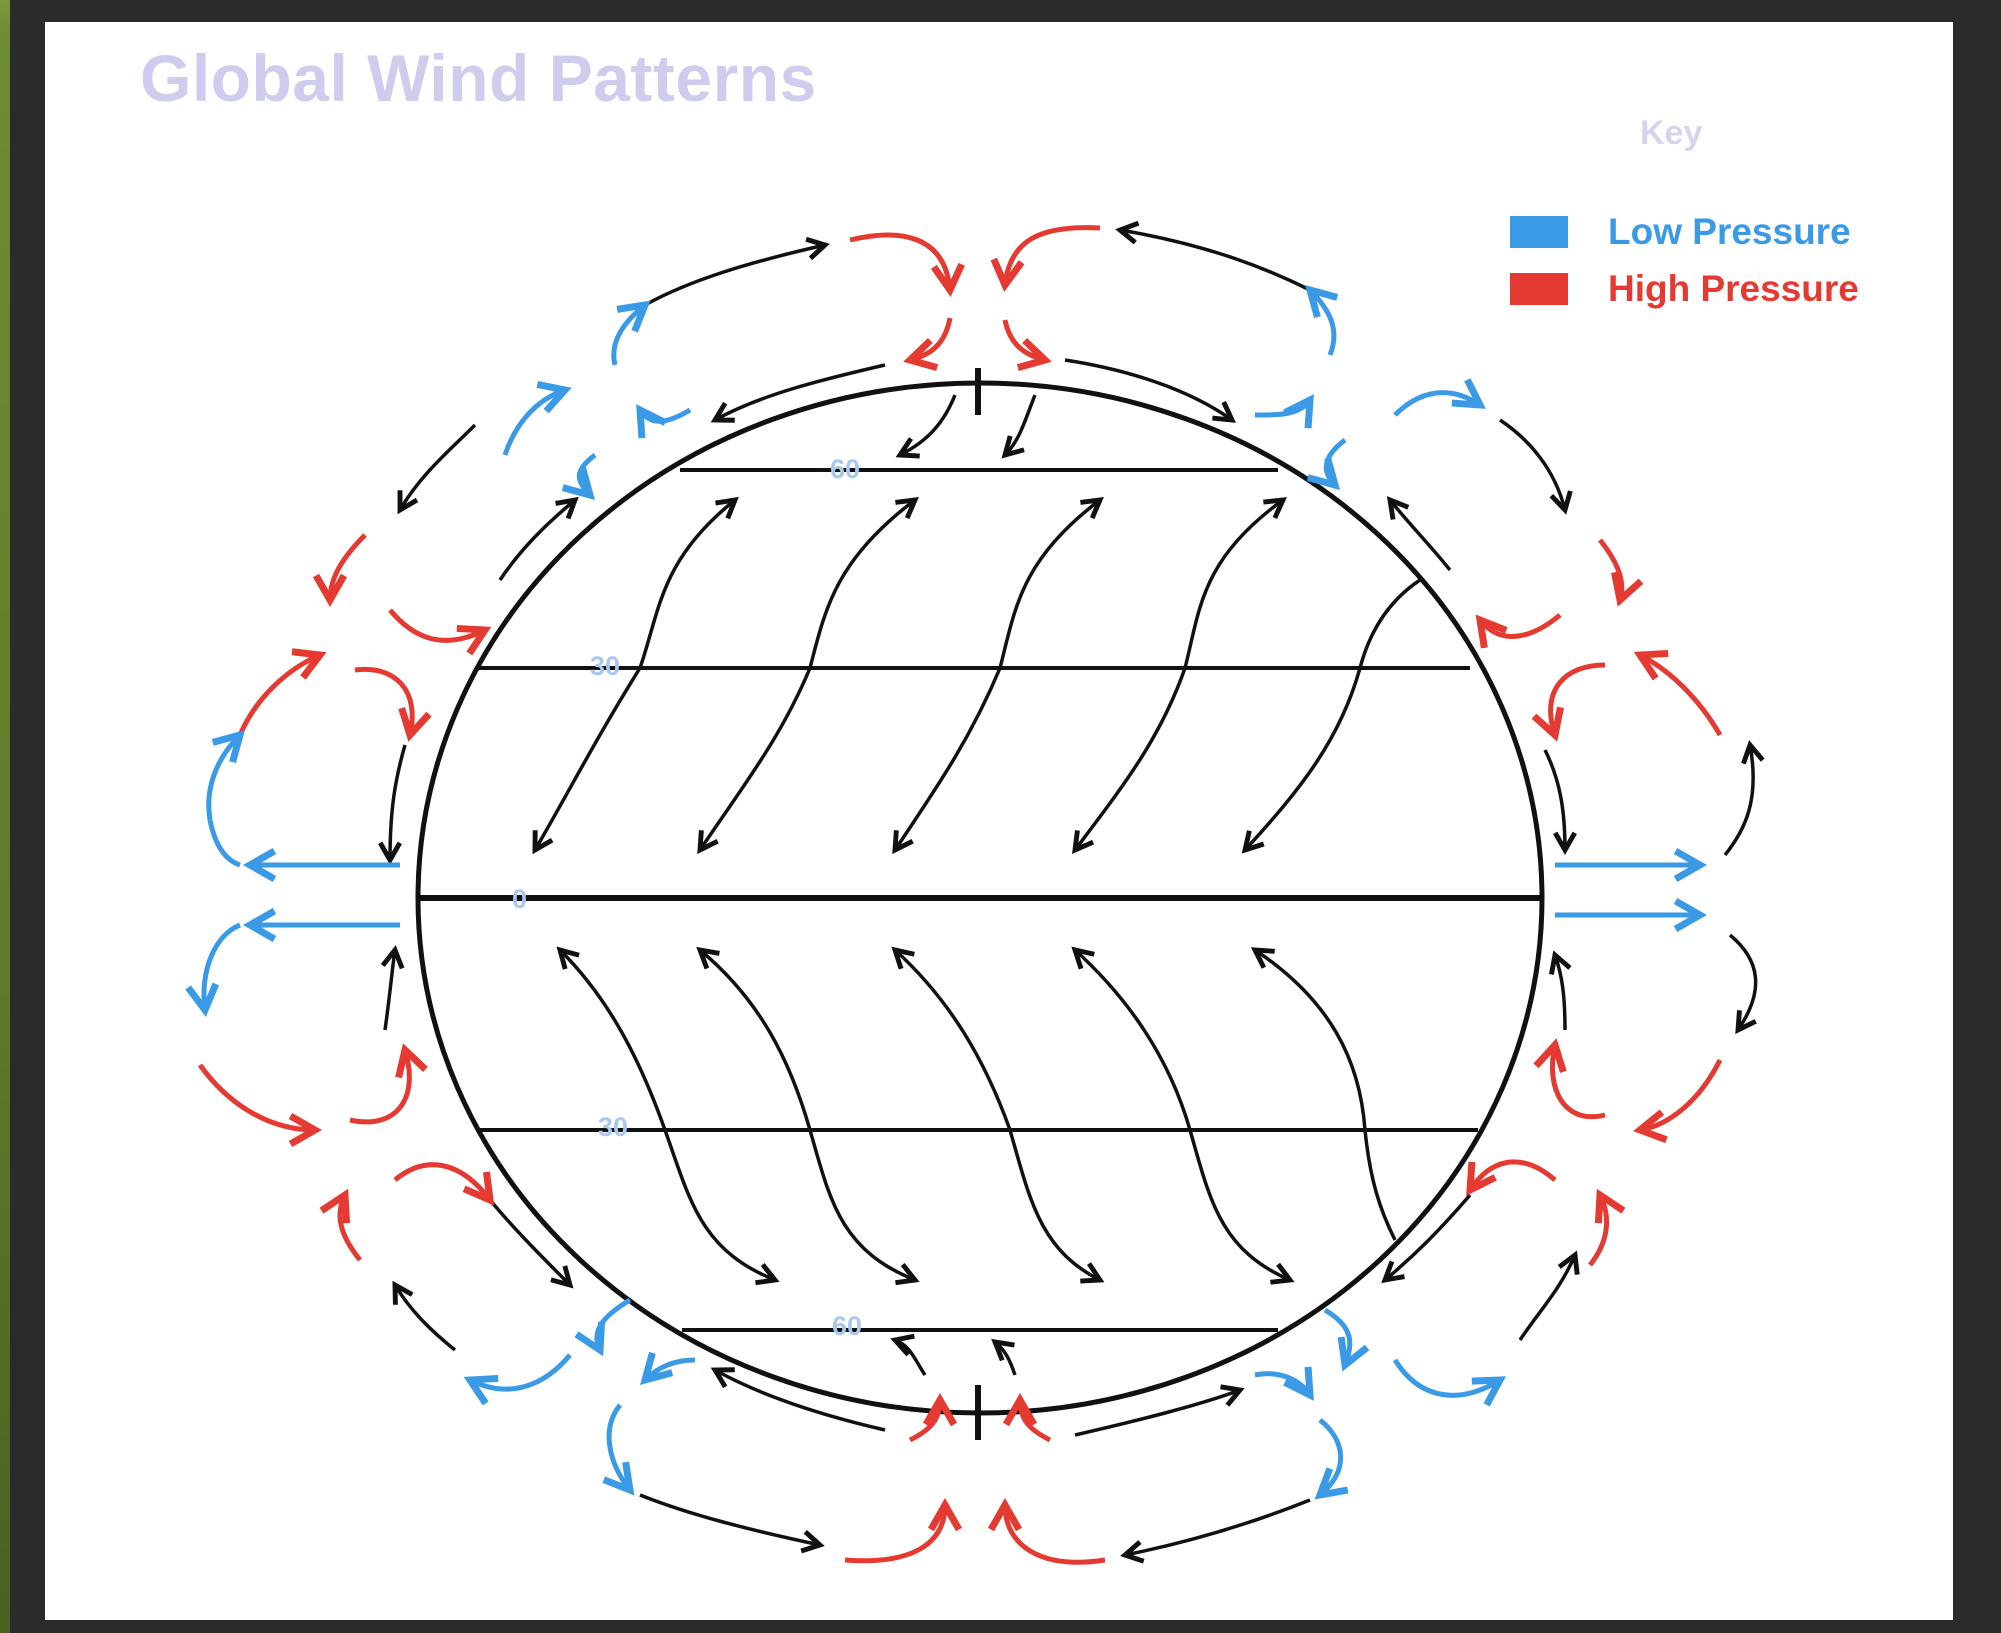 The width and height of the screenshot is (2001, 1633). I want to click on legend-label-high: High Pressure, so click(1733, 288).